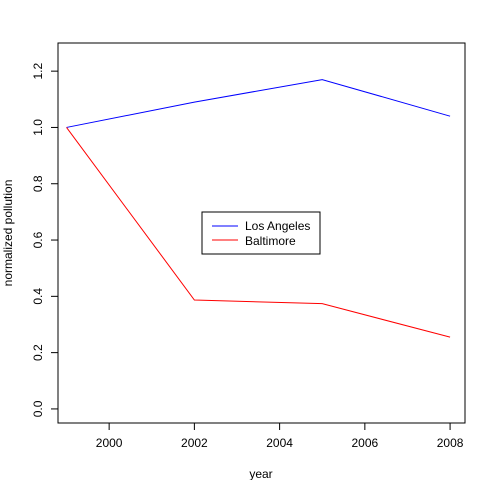 The image size is (480, 480). I want to click on legend-label-los-angeles: Los Angeles, so click(277, 226).